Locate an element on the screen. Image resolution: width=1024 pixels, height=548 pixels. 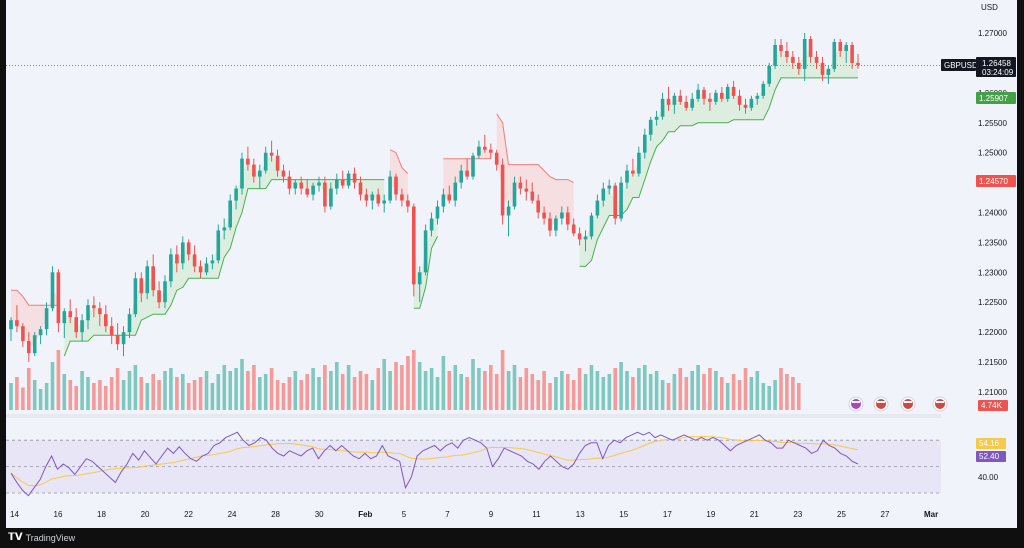
volume-badge-bg is located at coordinates (993, 405).